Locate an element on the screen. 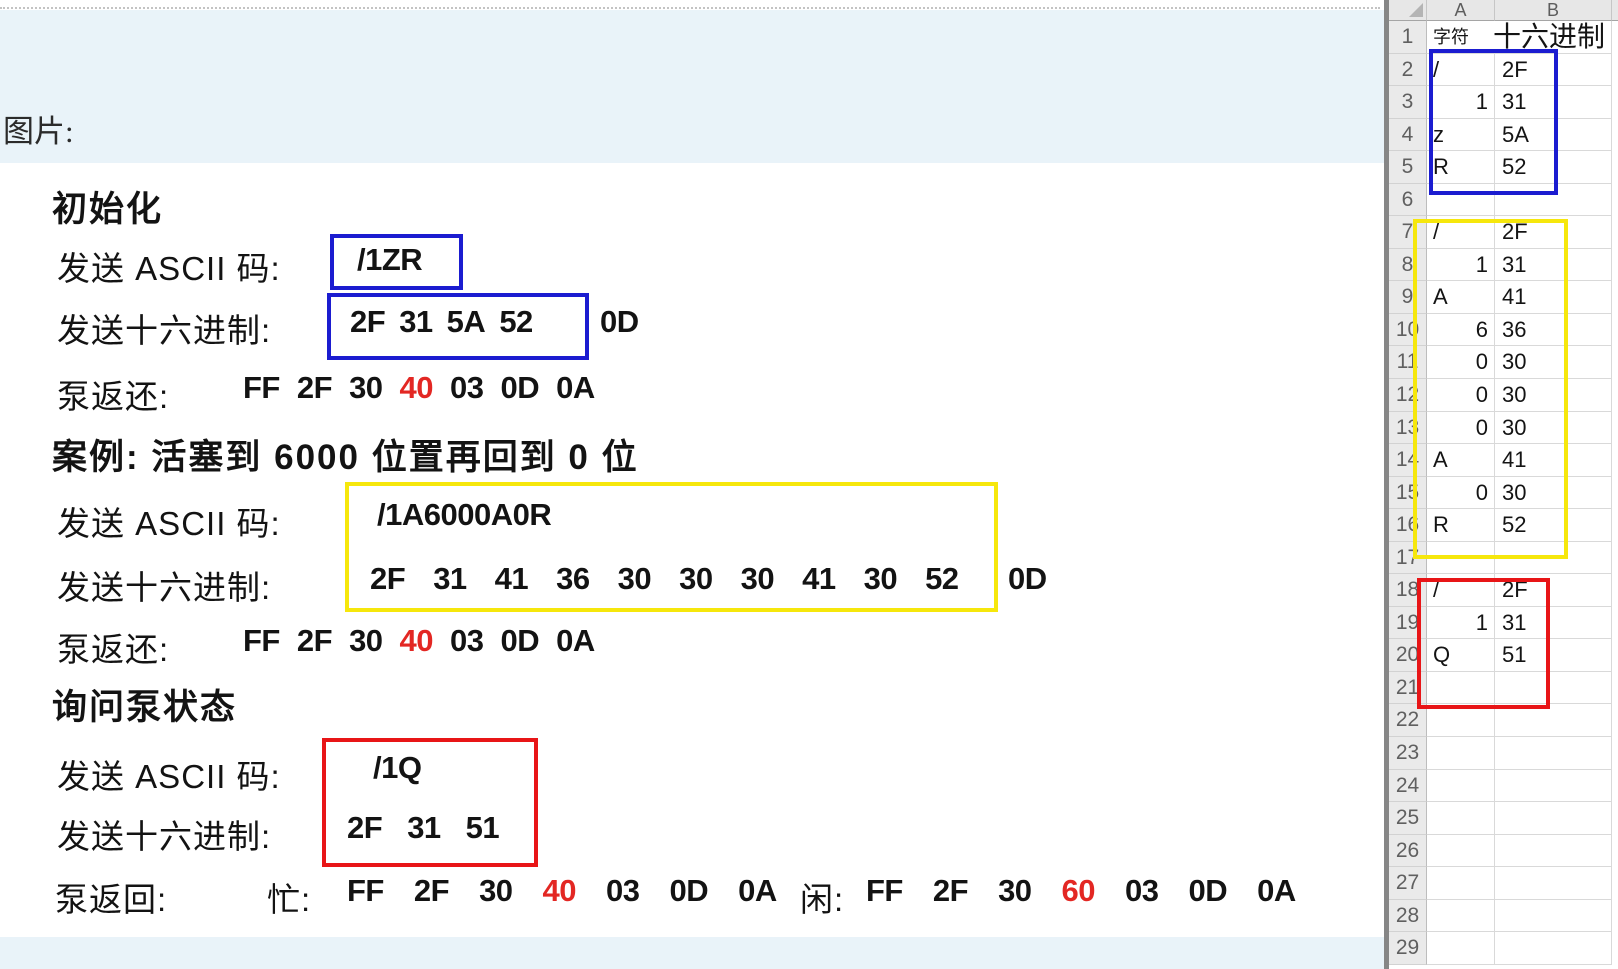 Image resolution: width=1618 pixels, height=969 pixels. cell-A10: 6 is located at coordinates (1461, 330).